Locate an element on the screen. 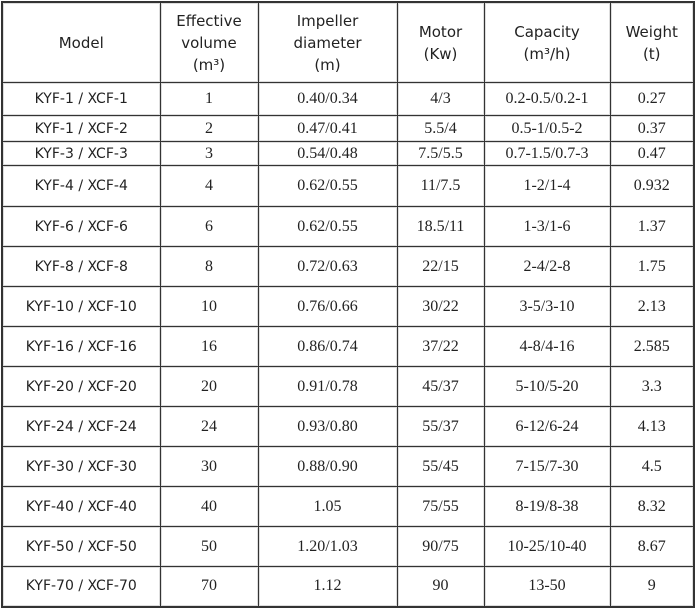 Image resolution: width=696 pixels, height=610 pixels. table-cell: 3.3 is located at coordinates (652, 386).